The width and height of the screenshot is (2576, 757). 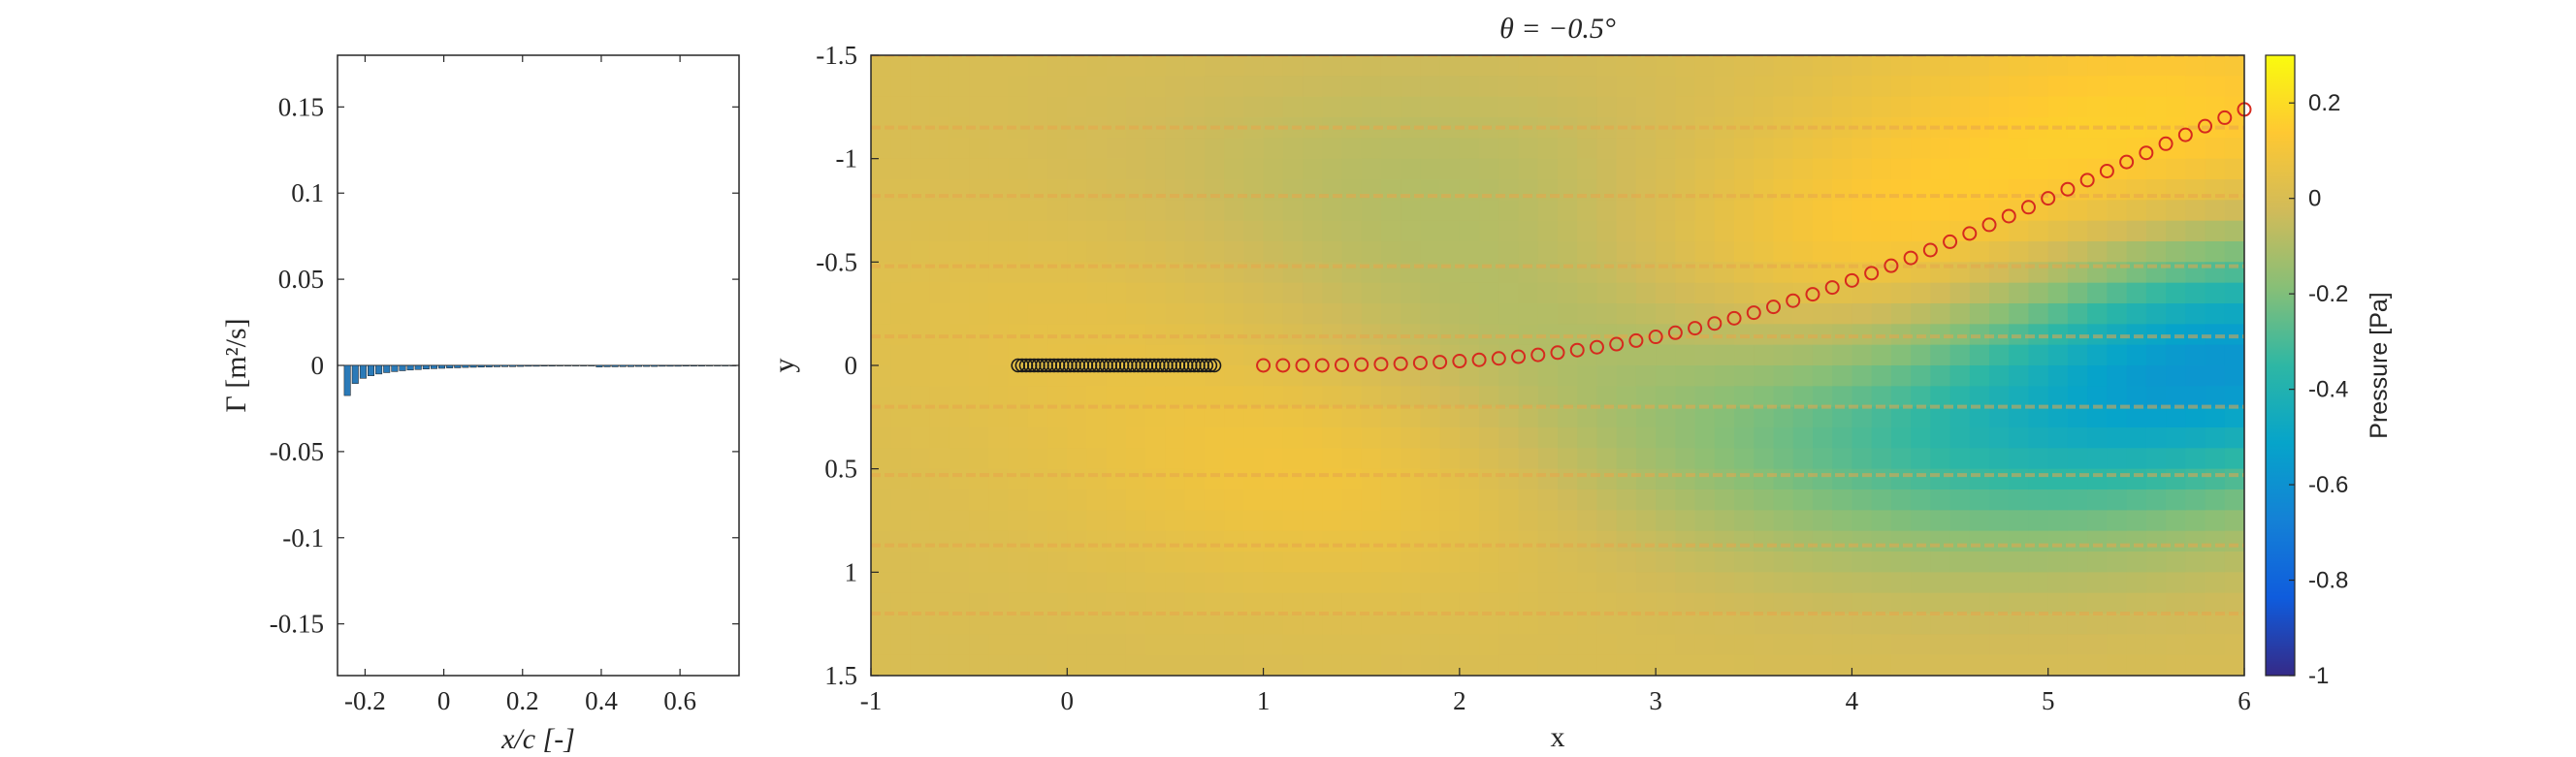 What do you see at coordinates (1381, 364) in the screenshot?
I see `wake-marker` at bounding box center [1381, 364].